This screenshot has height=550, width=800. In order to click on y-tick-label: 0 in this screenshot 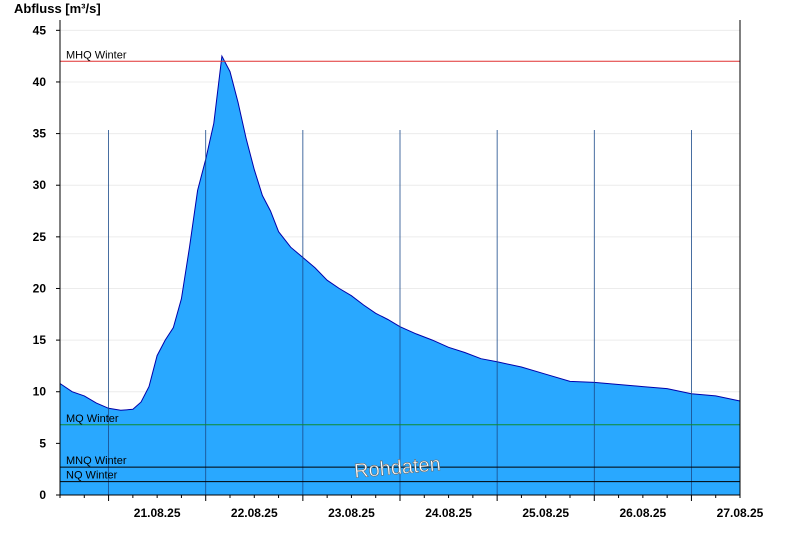, I will do `click(42, 495)`.